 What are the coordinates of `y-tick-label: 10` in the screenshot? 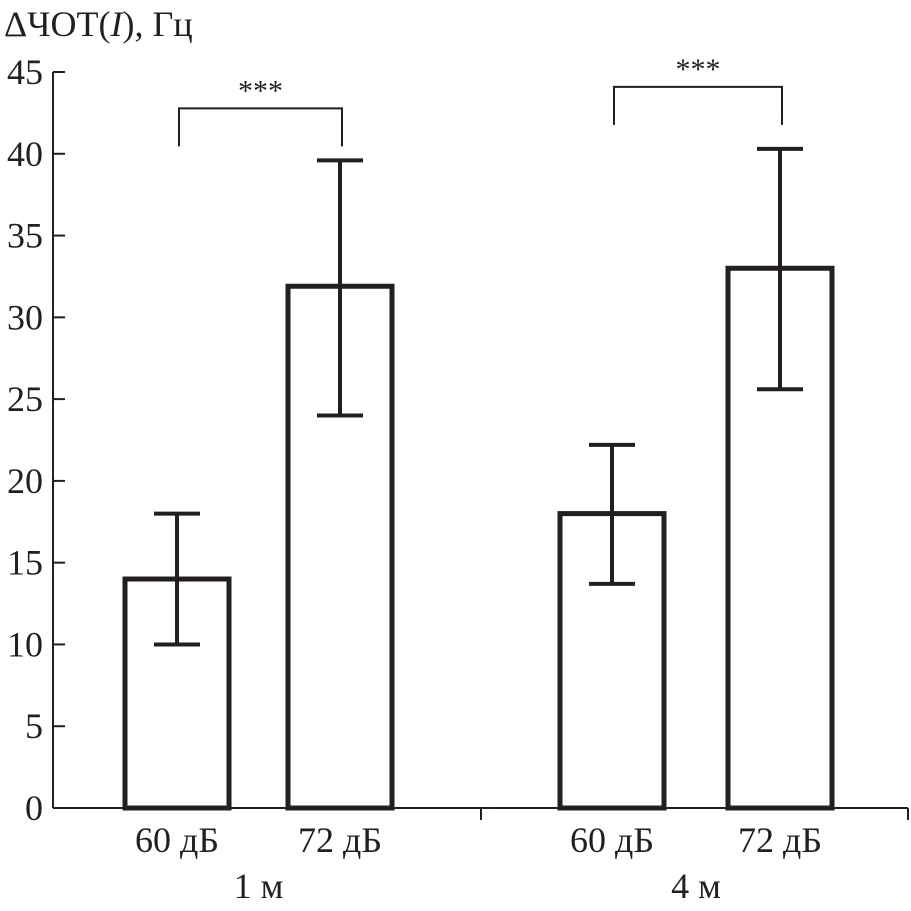 It's located at (25, 644).